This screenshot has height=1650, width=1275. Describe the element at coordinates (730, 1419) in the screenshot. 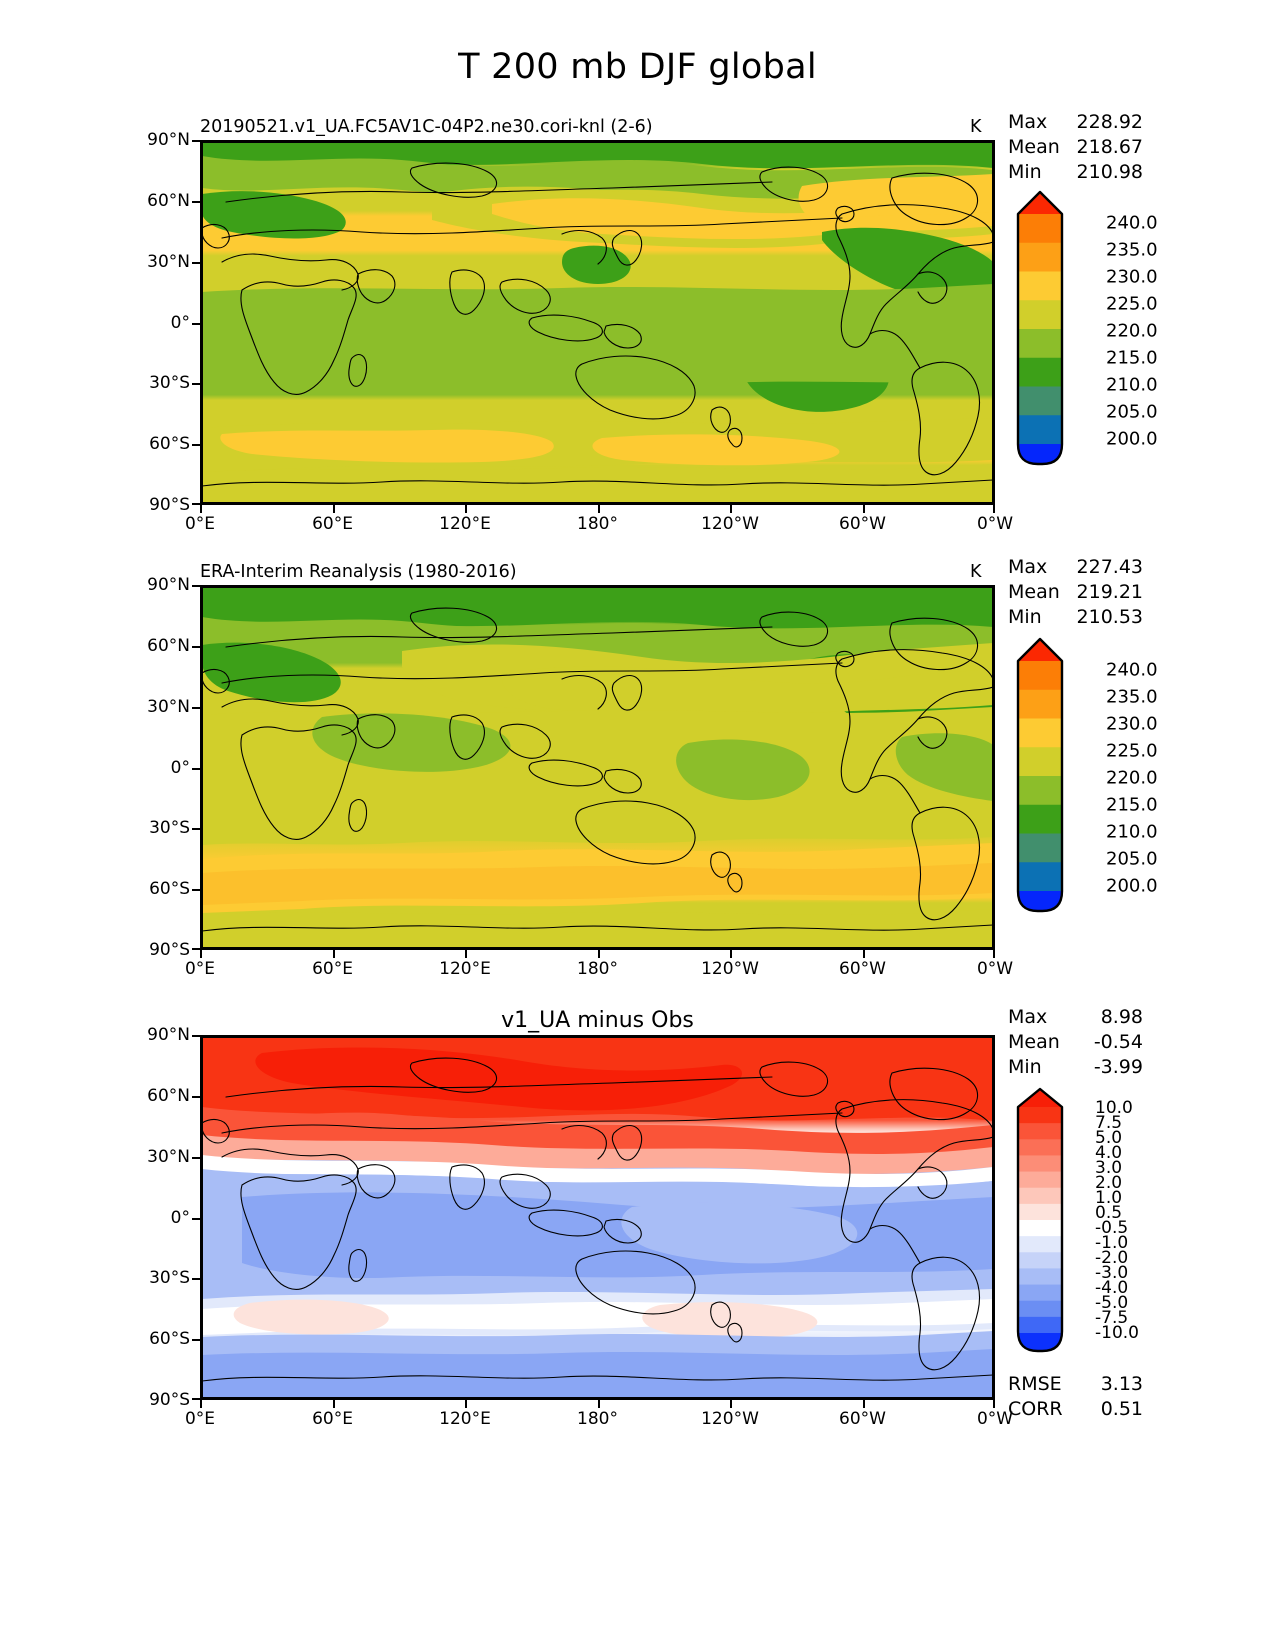

I see `panel-diff-xtick-120w: 120°W` at that location.